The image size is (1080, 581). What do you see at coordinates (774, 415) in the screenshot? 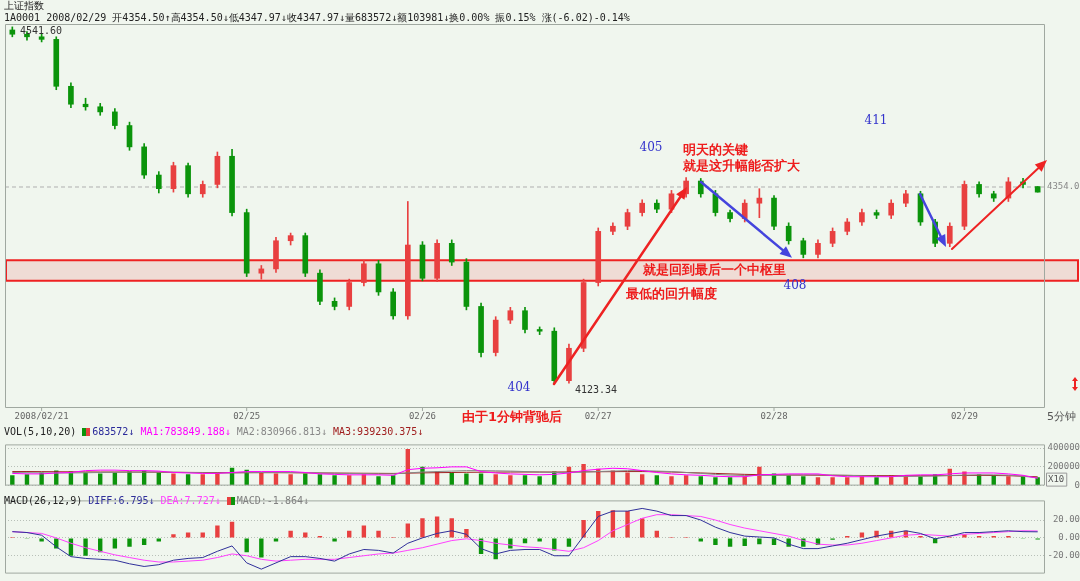
I see `x-tick-label: 02/28` at bounding box center [774, 415].